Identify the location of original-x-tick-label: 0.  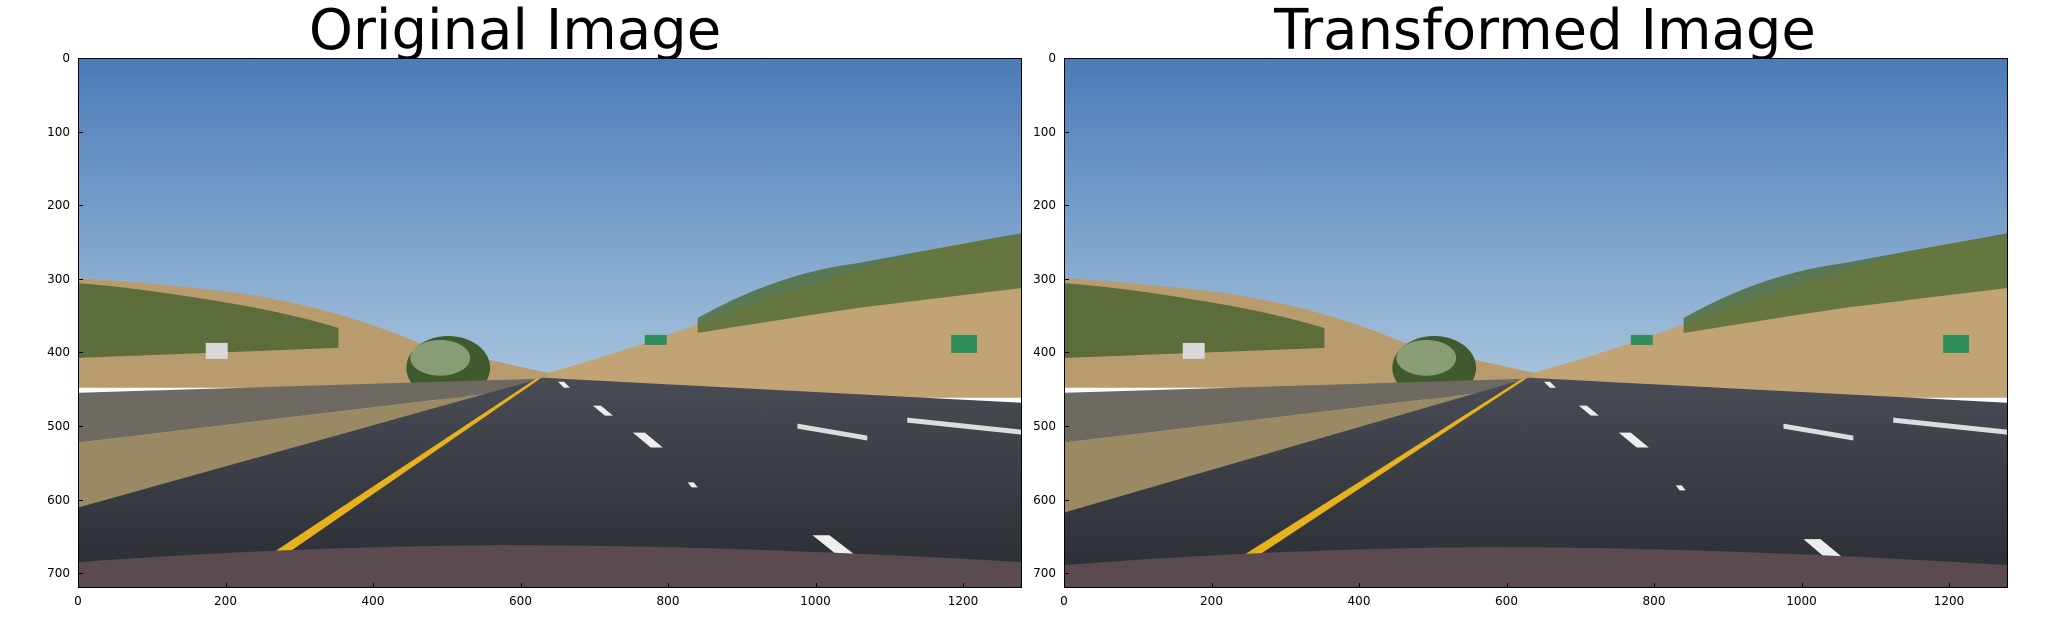
(78, 601).